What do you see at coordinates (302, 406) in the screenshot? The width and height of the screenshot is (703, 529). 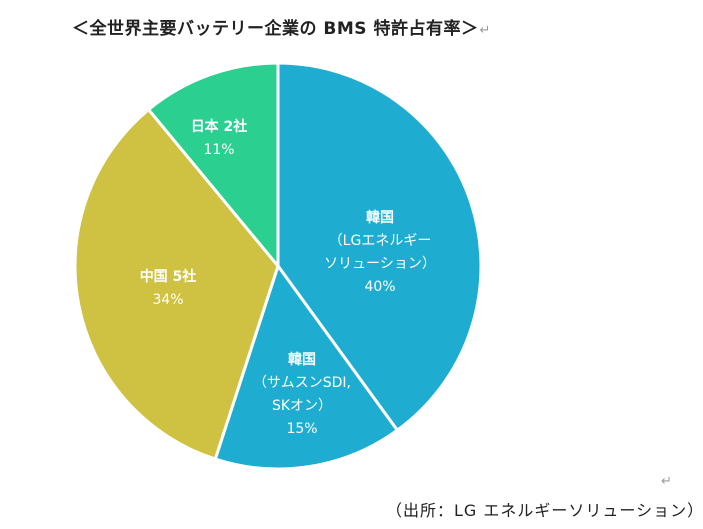 I see `slice-detail-label: SKオン）` at bounding box center [302, 406].